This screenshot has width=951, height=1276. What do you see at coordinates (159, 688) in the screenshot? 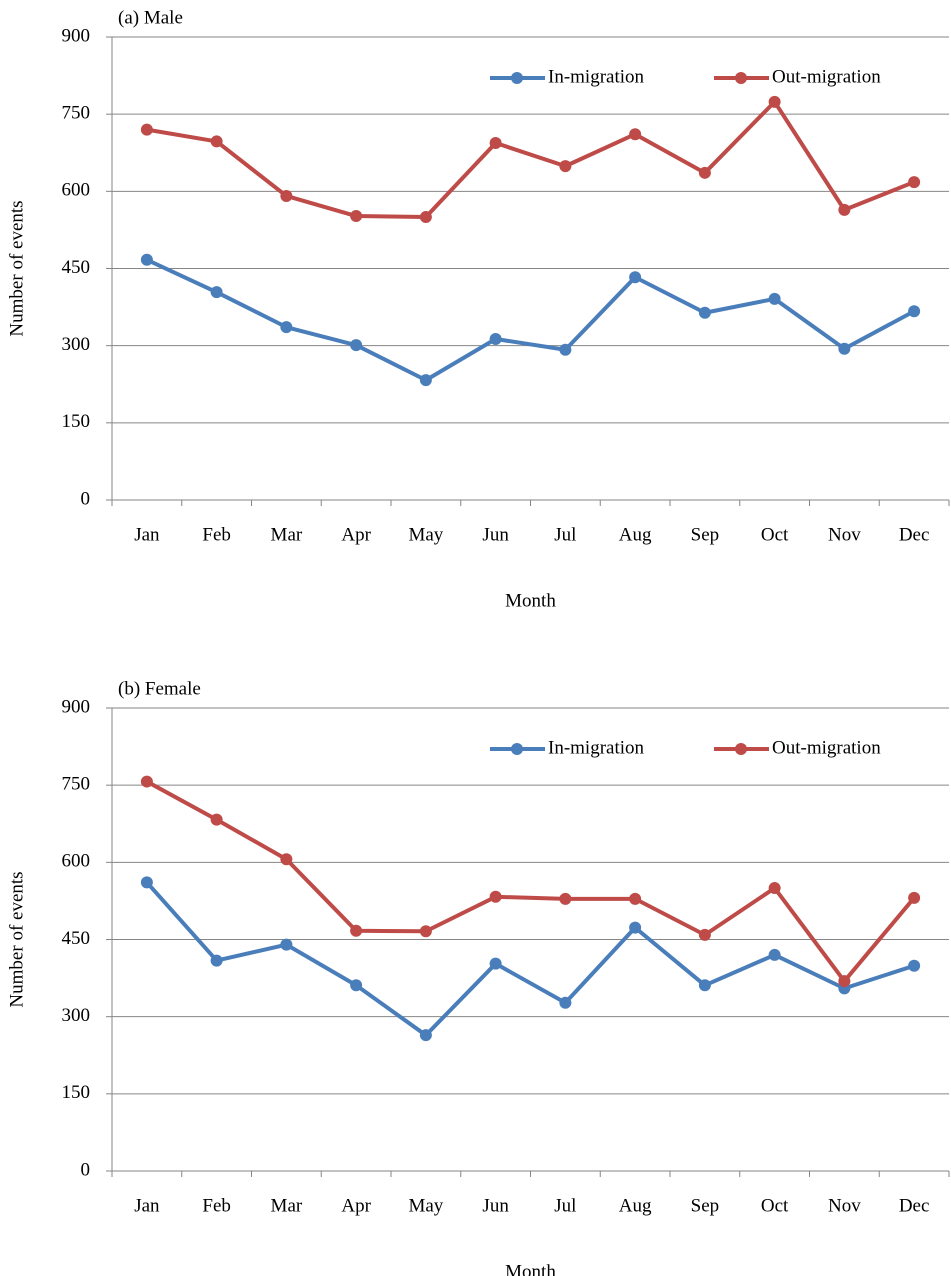
I see `chart-title: (b) Female` at bounding box center [159, 688].